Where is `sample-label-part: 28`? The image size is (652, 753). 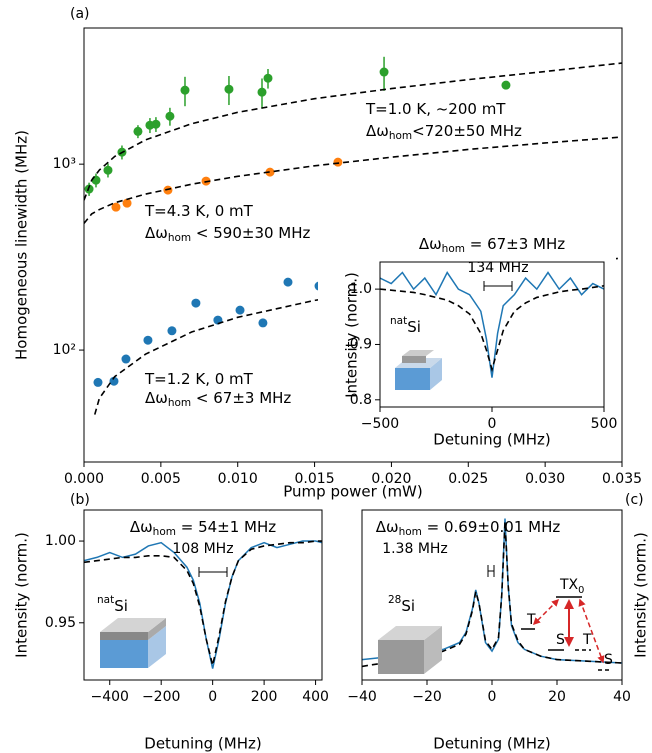
sample-label-part: 28 is located at coordinates (394, 600).